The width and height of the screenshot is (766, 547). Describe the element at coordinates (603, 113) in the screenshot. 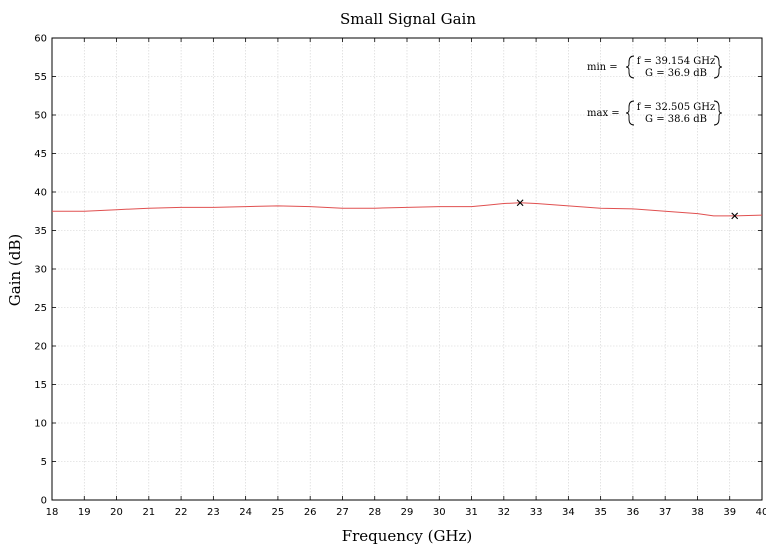

I see `max-annotation-label: max =` at that location.